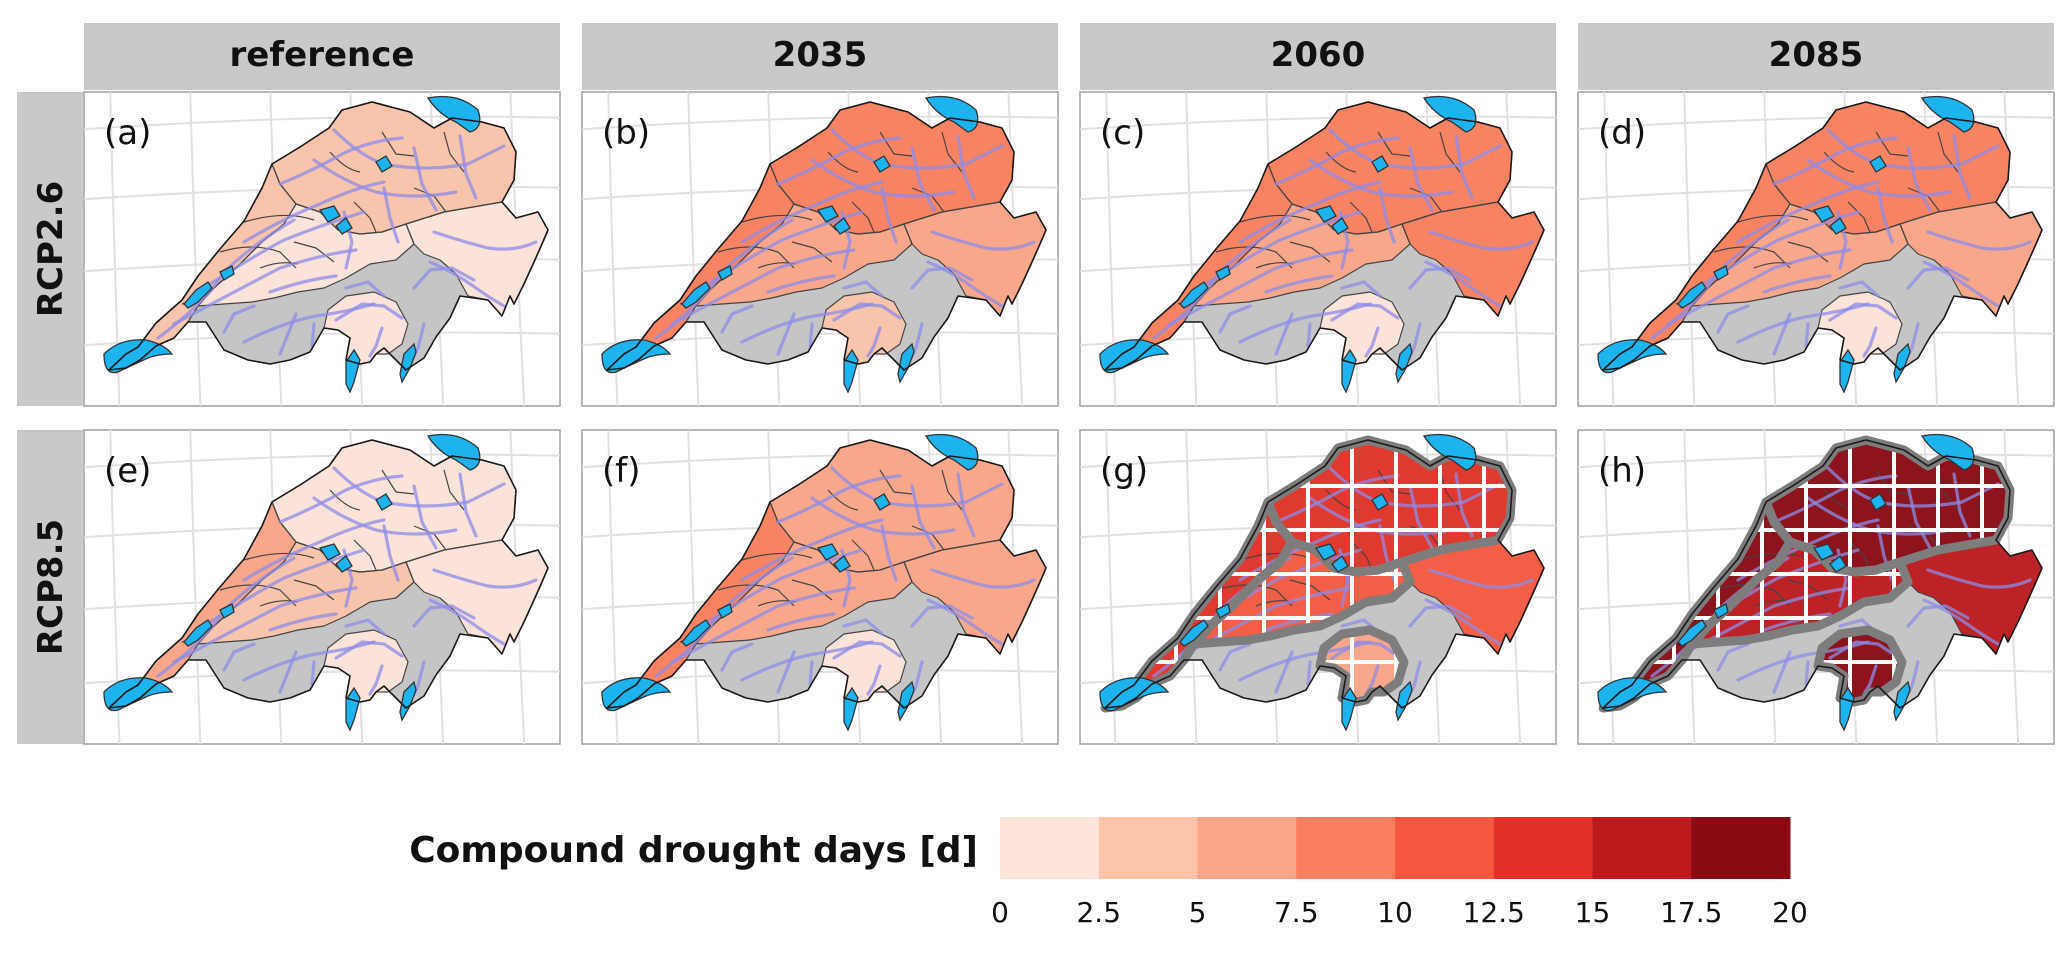 Image resolution: width=2067 pixels, height=966 pixels. Describe the element at coordinates (127, 471) in the screenshot. I see `panel-label: (e)` at that location.